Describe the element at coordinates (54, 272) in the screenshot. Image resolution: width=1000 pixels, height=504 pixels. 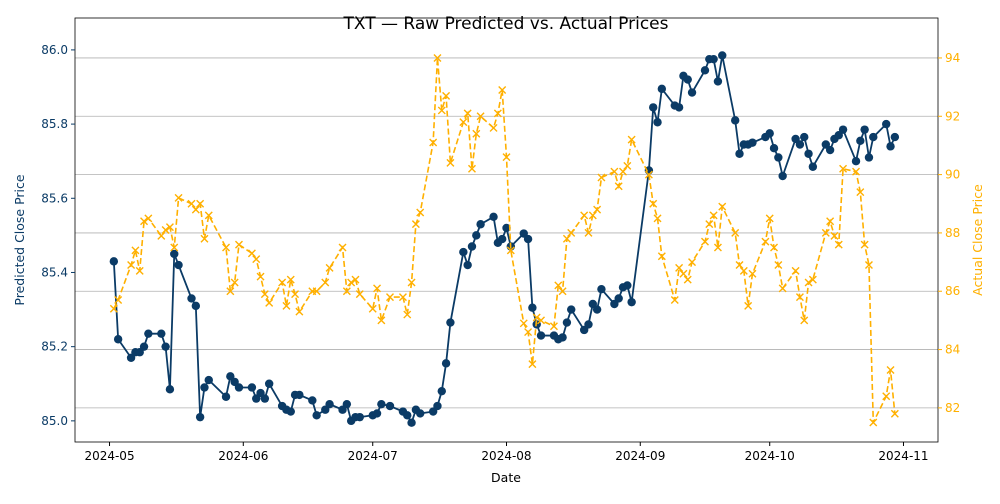
I see `y-tick-label: 85.4` at that location.